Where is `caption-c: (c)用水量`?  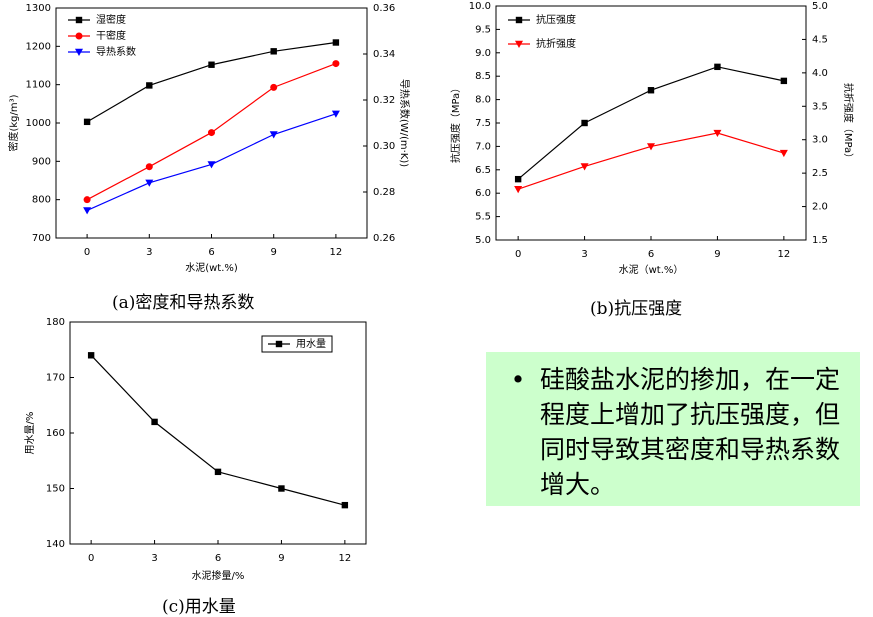
caption-c: (c)用水量 is located at coordinates (199, 607).